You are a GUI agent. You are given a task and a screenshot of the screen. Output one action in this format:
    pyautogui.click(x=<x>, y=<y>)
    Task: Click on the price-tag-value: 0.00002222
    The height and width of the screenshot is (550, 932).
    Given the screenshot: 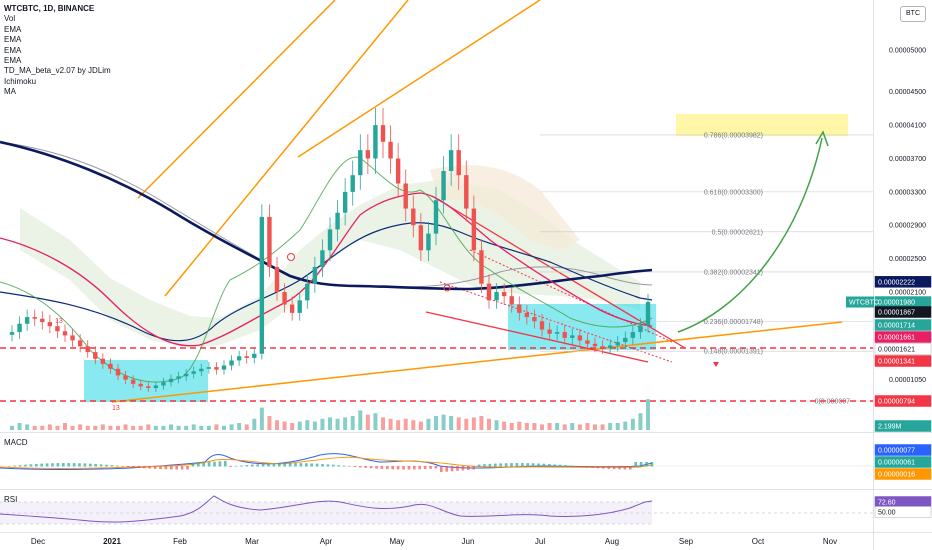 What is the action you would take?
    pyautogui.click(x=896, y=282)
    